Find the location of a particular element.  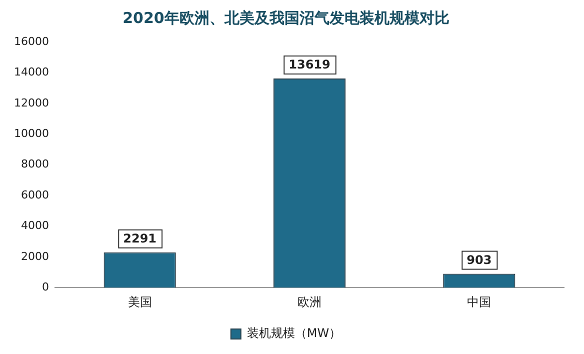

x-tick-label: 美国 is located at coordinates (140, 301).